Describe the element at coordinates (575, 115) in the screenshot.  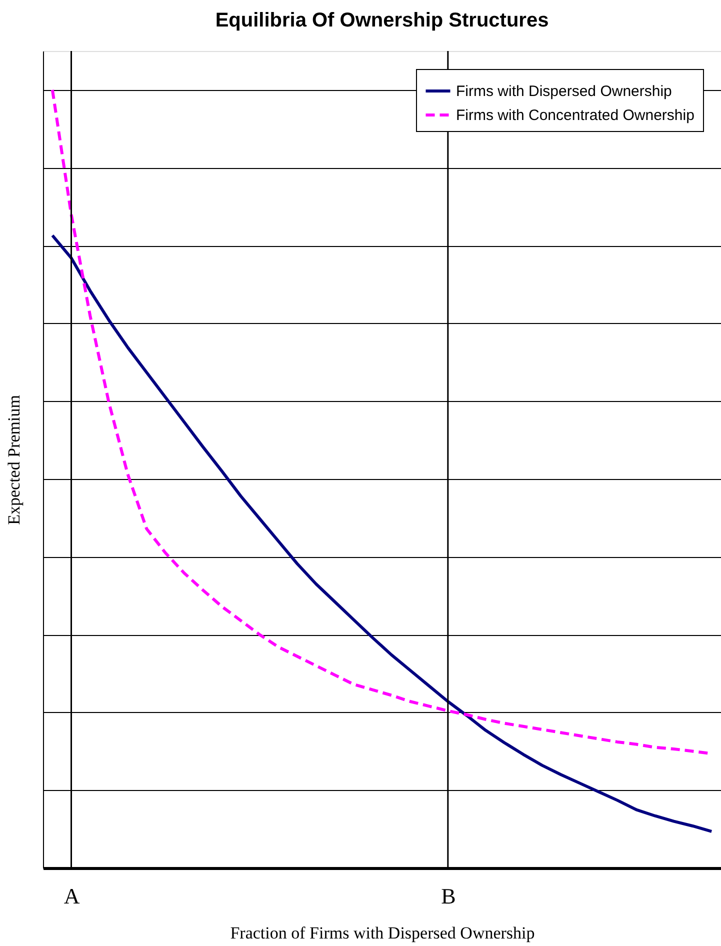
I see `legend-label: Firms with Concentrated Ownership` at that location.